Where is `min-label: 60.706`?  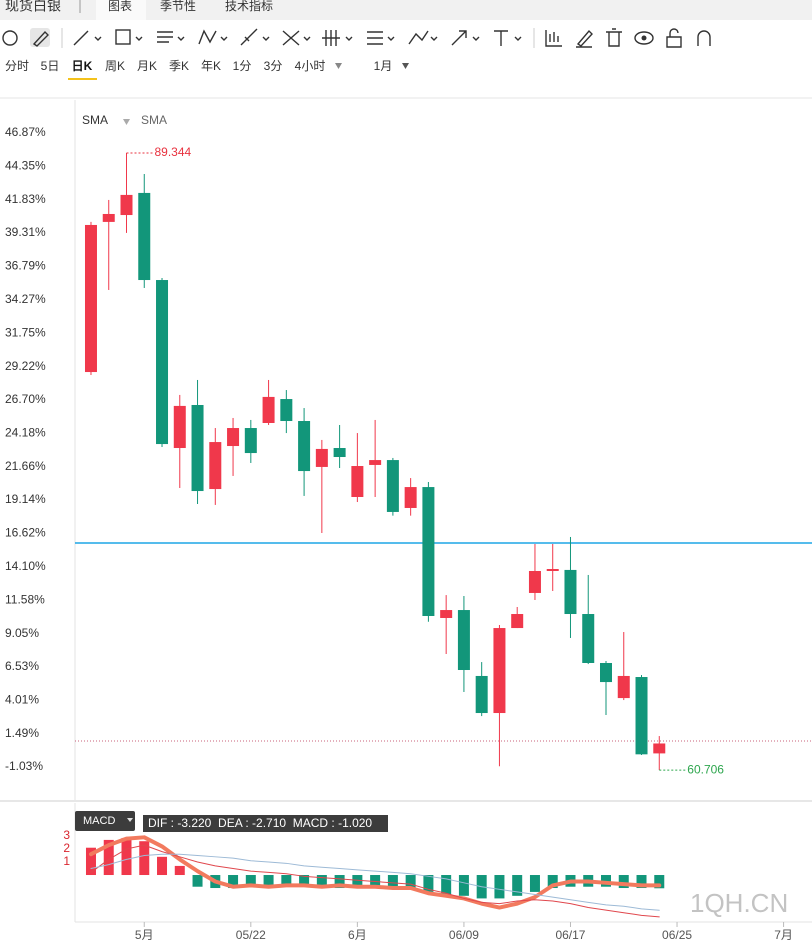 min-label: 60.706 is located at coordinates (705, 769).